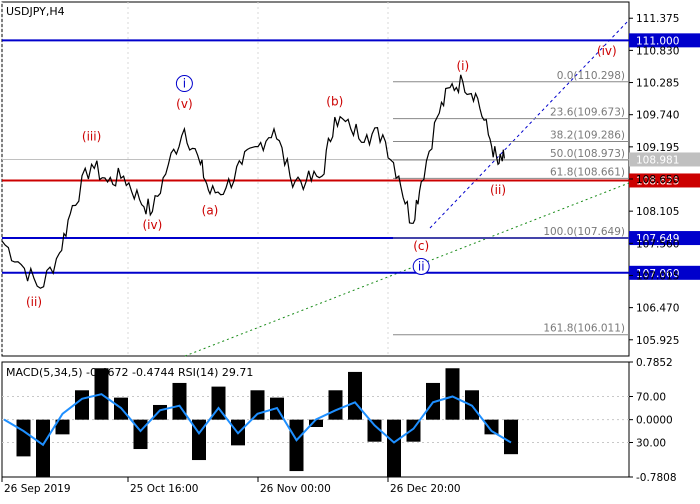 This screenshot has height=504, width=700. I want to click on price-tick-label: 110.830, so click(657, 51).